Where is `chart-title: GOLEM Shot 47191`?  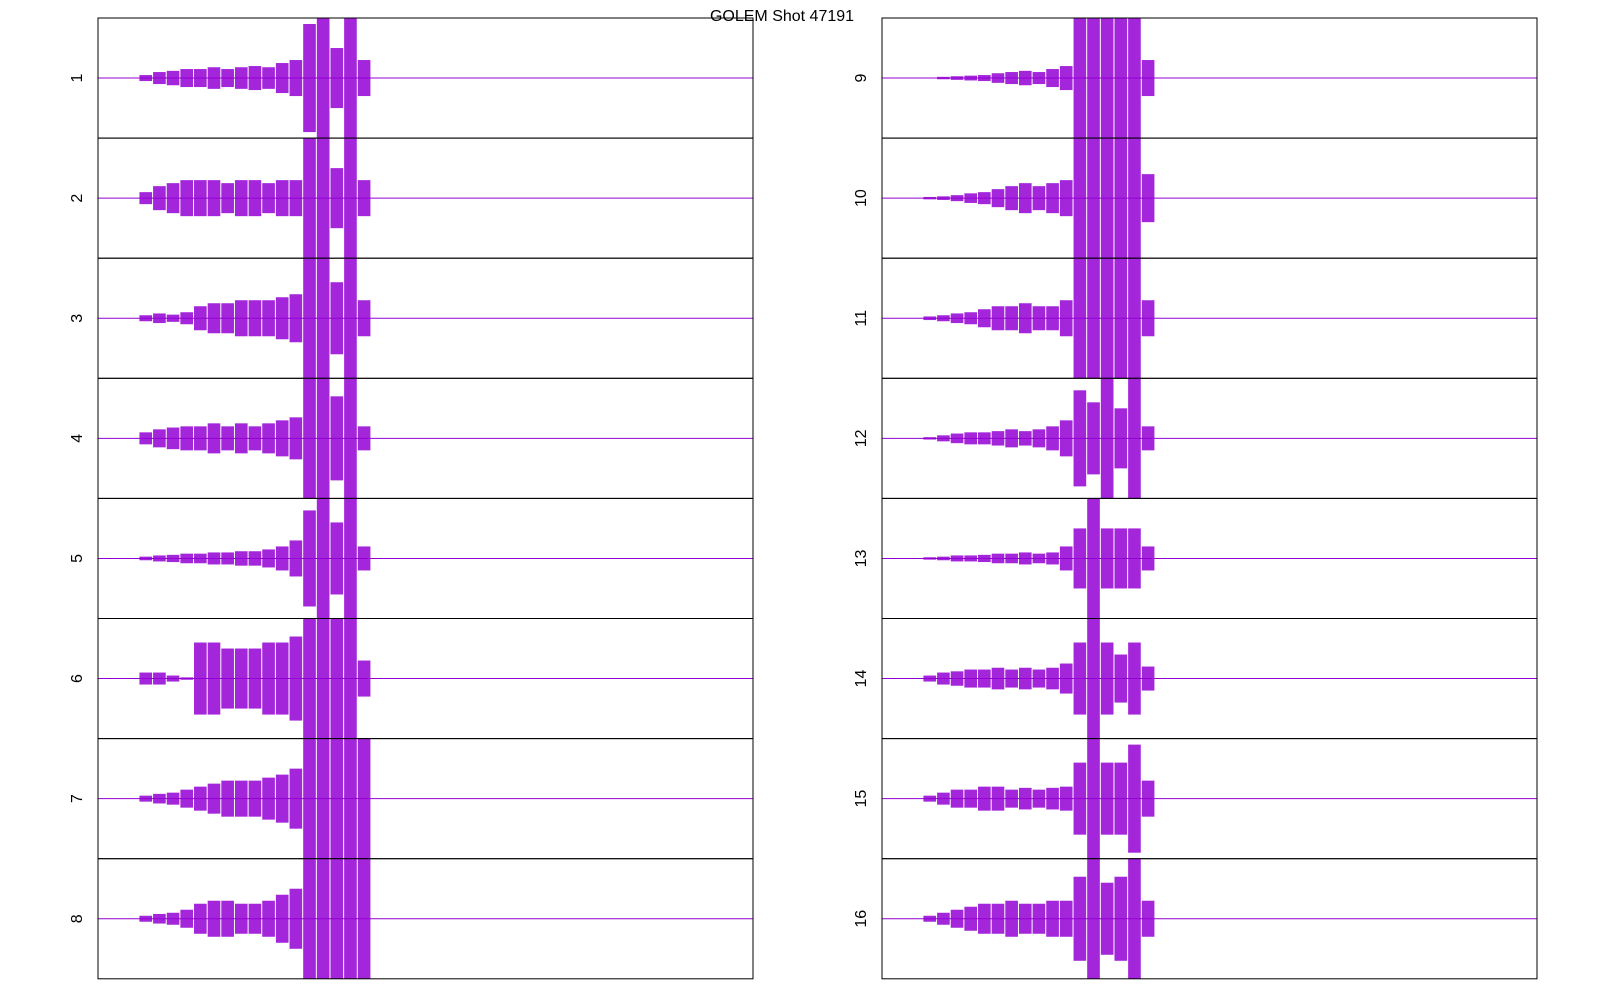
chart-title: GOLEM Shot 47191 is located at coordinates (782, 16).